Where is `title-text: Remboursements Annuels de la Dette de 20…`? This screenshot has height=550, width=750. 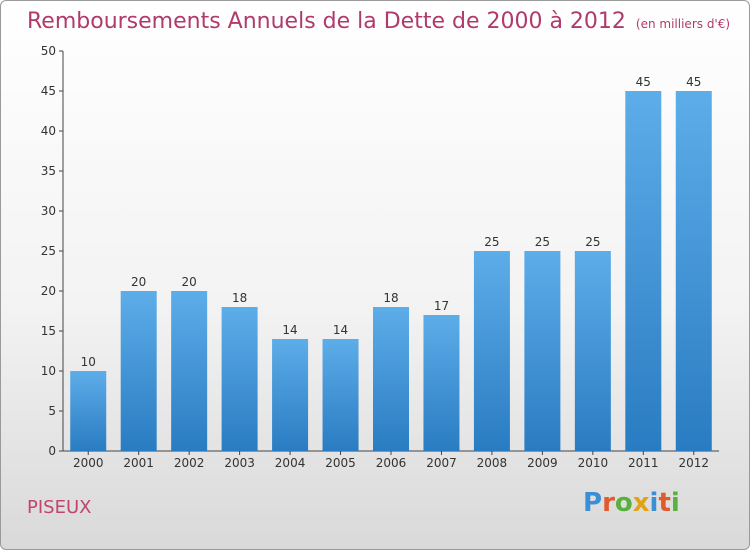
title-text: Remboursements Annuels de la Dette de 20… is located at coordinates (326, 21).